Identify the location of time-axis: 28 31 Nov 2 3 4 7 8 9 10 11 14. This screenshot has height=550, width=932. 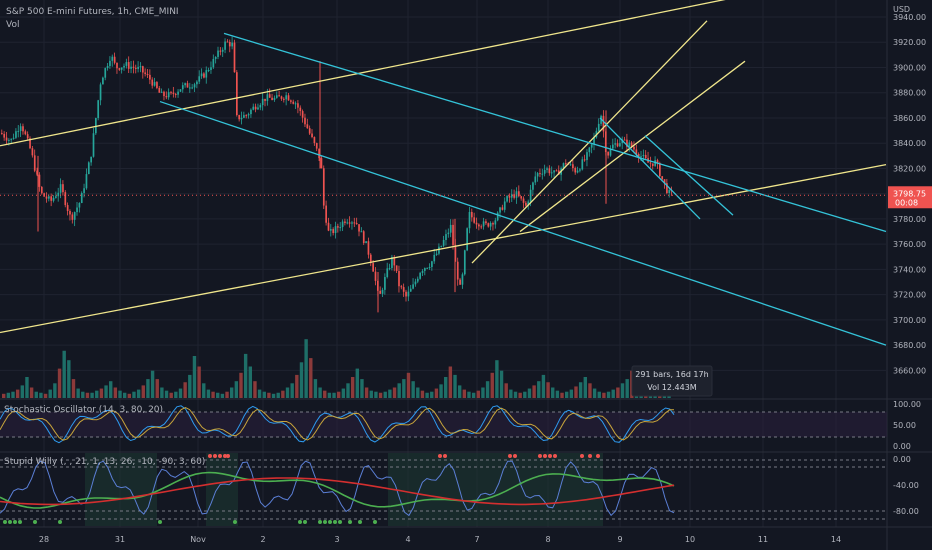
(440, 539).